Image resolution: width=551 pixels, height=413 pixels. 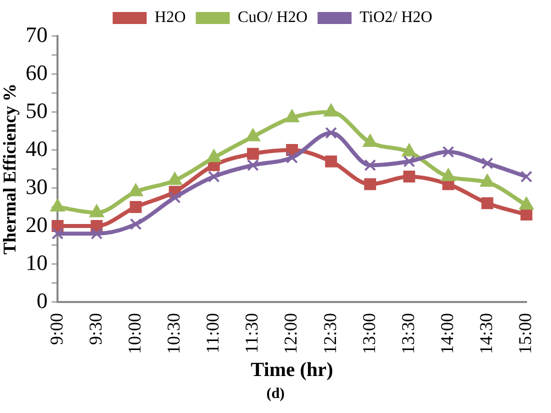 What do you see at coordinates (95, 329) in the screenshot?
I see `x-tick-label: 9:30` at bounding box center [95, 329].